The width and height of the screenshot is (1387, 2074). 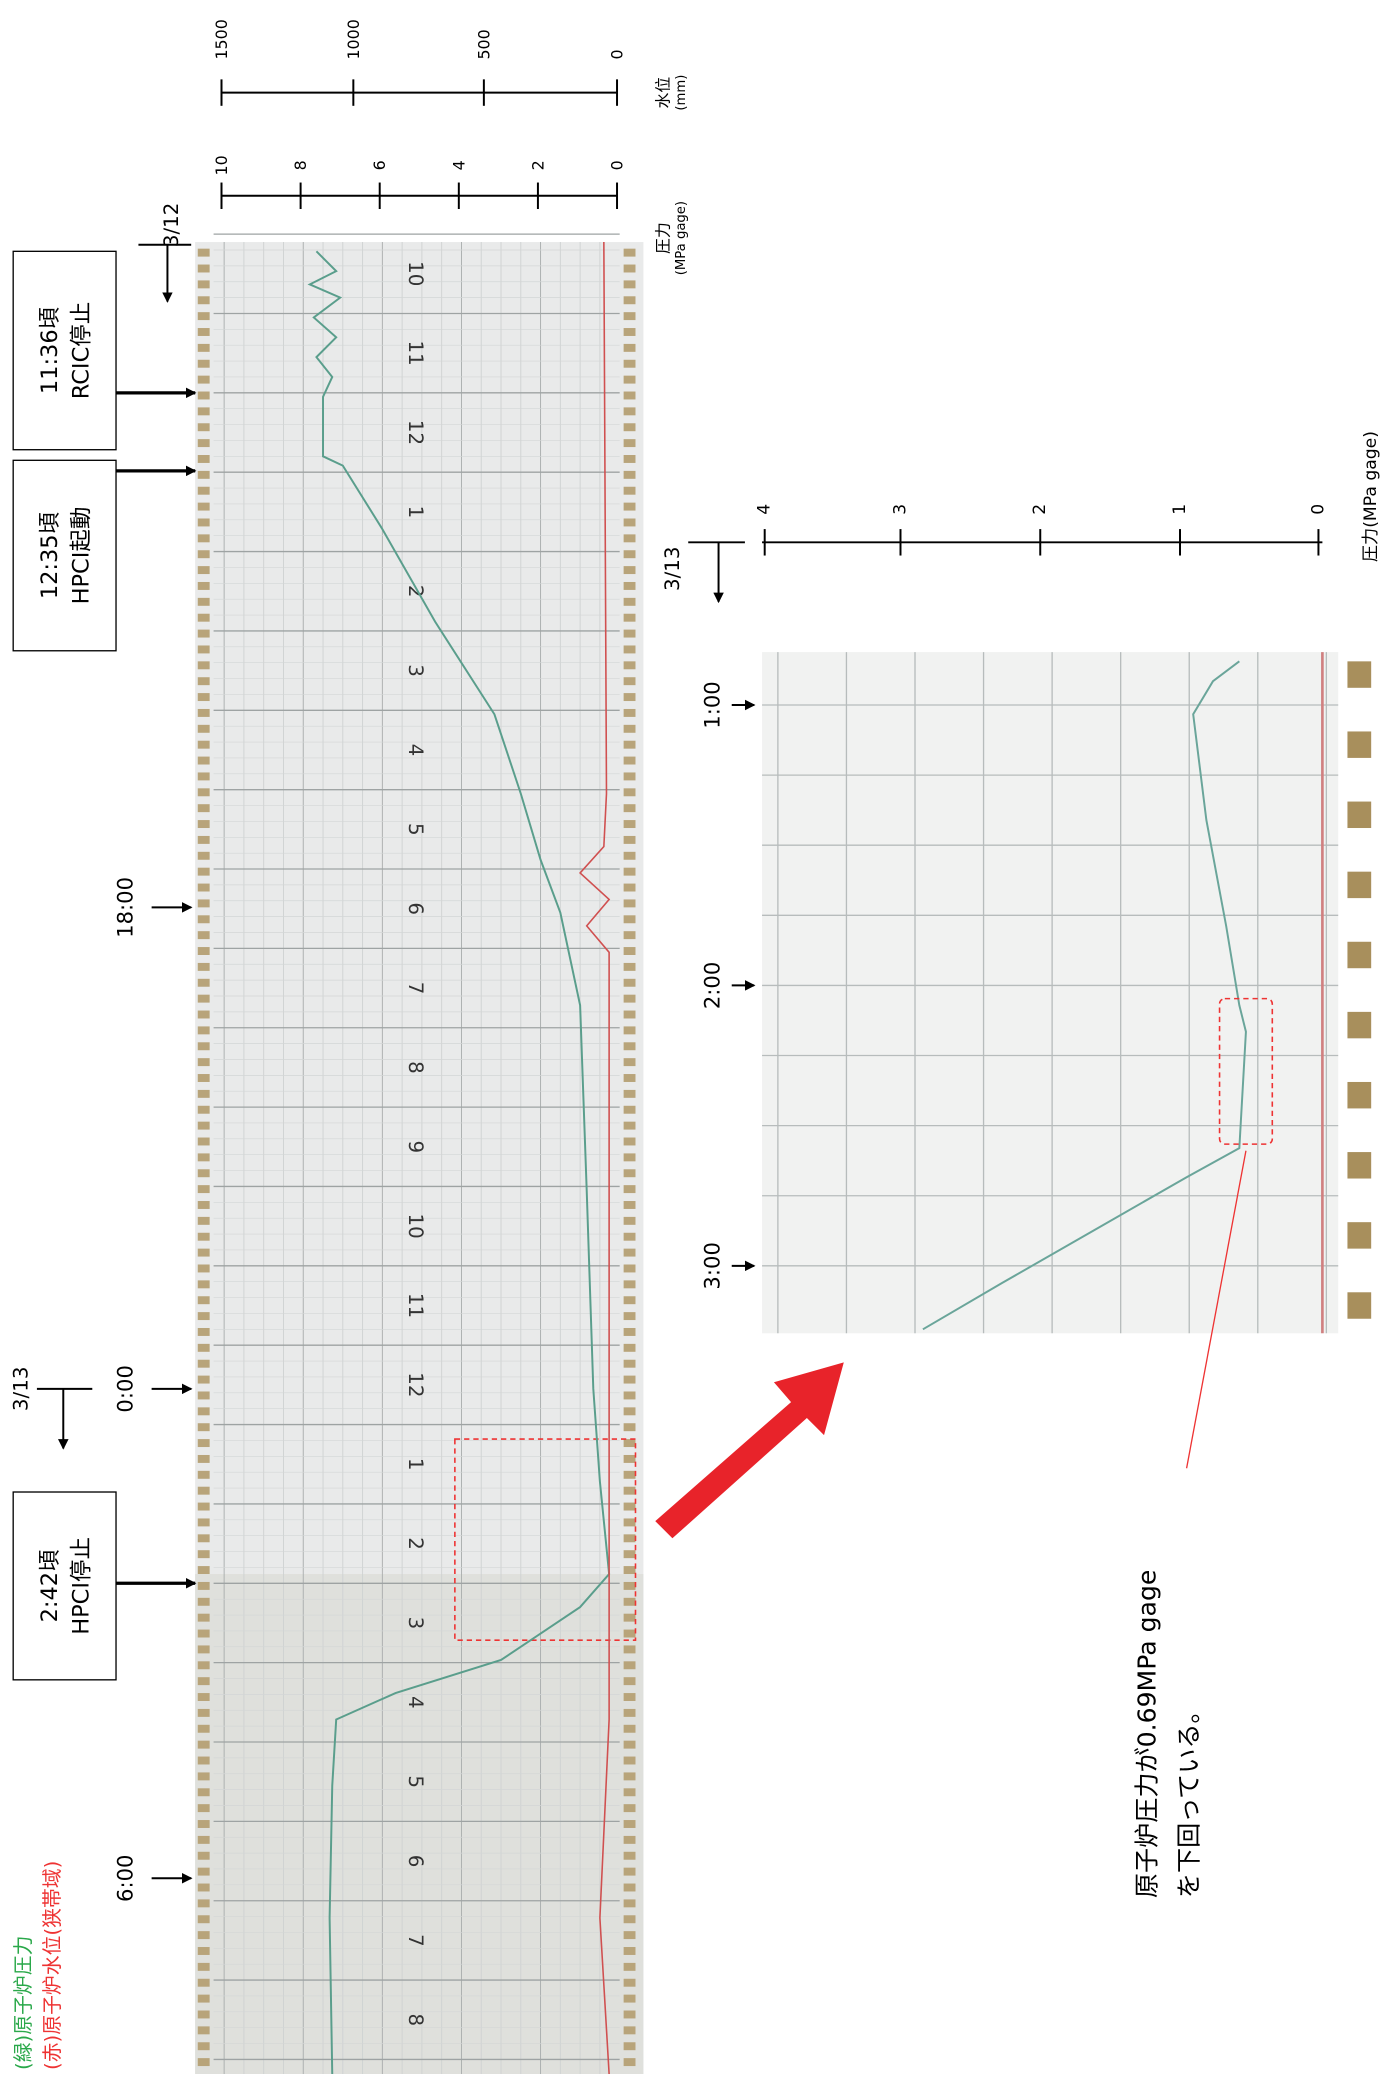 What do you see at coordinates (1147, 1734) in the screenshot?
I see `note: 原子炉圧力が0.69MPa gage` at bounding box center [1147, 1734].